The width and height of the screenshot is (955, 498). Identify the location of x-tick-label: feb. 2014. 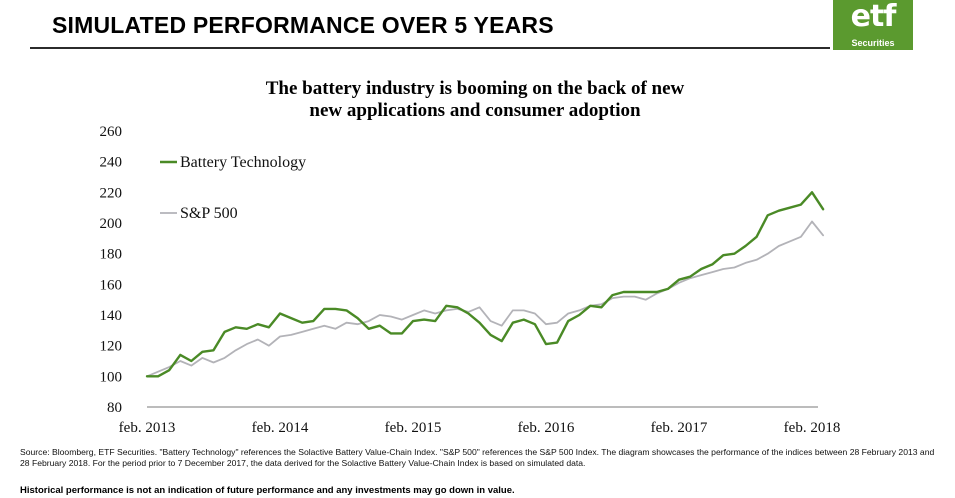
(280, 428).